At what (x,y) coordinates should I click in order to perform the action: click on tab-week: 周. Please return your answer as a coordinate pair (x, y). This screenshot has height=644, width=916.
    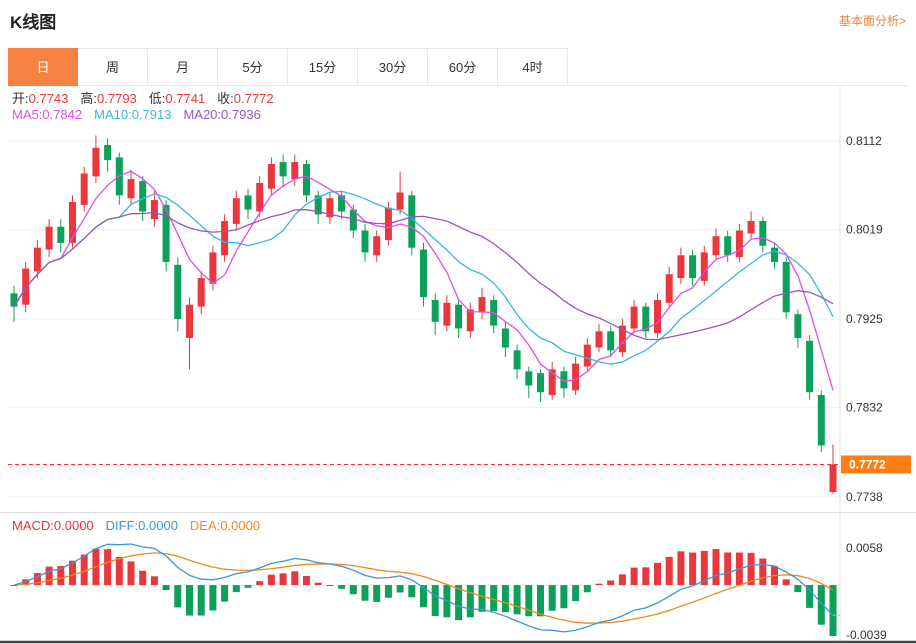
    Looking at the image, I should click on (113, 67).